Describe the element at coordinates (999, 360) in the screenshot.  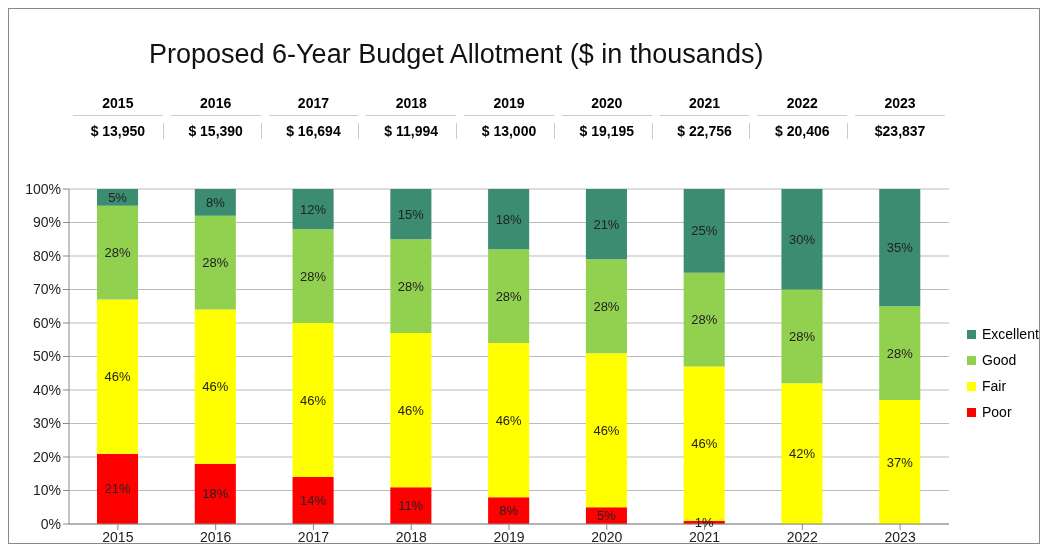
I see `legend-label: Good` at that location.